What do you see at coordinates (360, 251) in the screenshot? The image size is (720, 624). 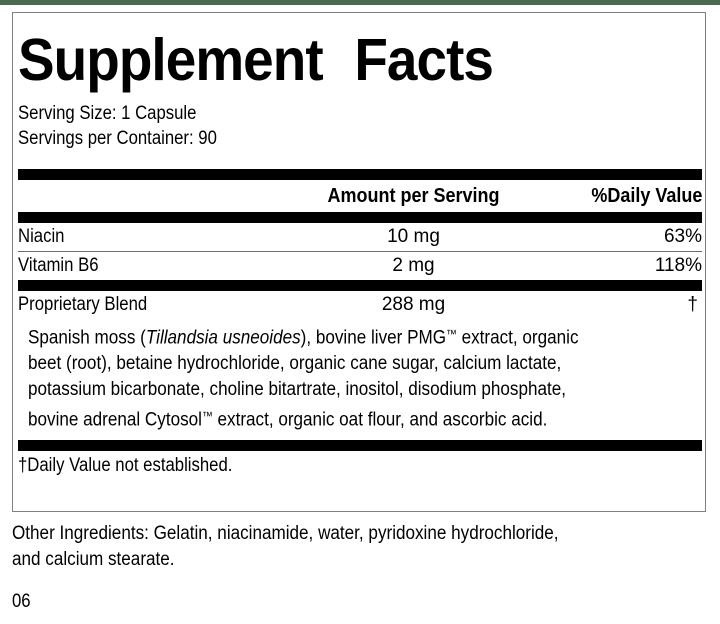 I see `row-divider` at bounding box center [360, 251].